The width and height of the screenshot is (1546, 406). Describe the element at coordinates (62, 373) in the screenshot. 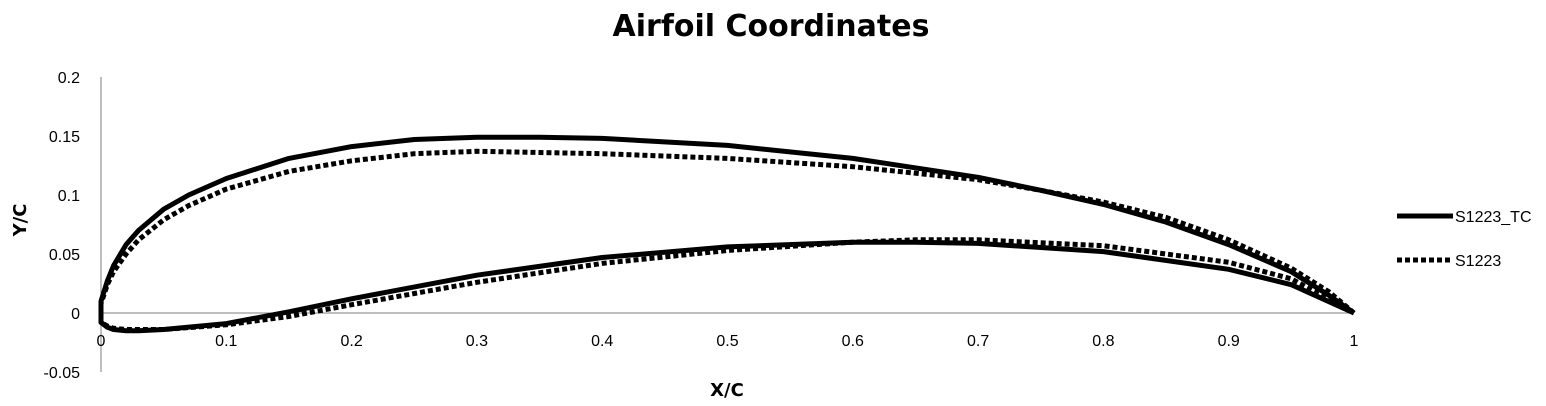

I see `y-tick-label: -0.05` at that location.